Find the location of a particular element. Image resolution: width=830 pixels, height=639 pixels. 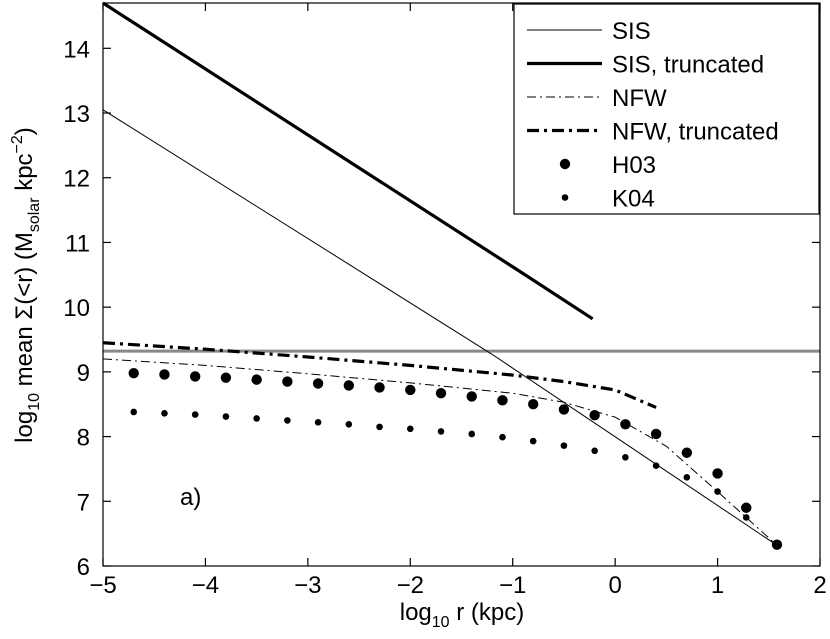

legend-label-sis-truncated: SIS, truncated is located at coordinates (688, 65).